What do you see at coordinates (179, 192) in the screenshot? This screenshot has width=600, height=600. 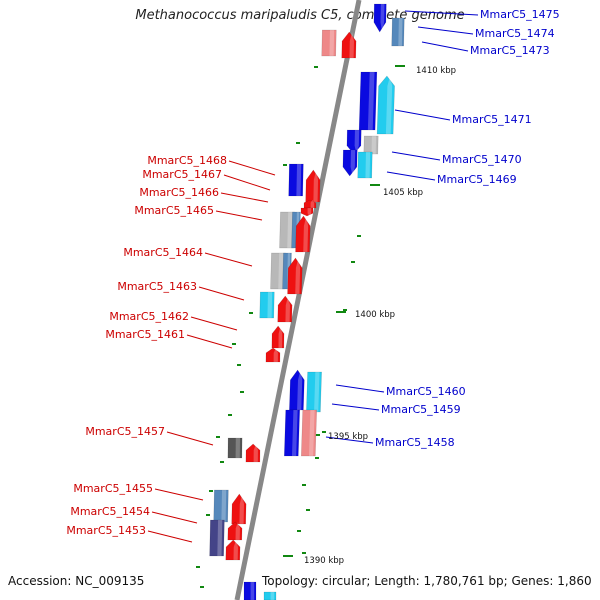 I see `gene-label-left: MmarC5_1466` at bounding box center [179, 192].